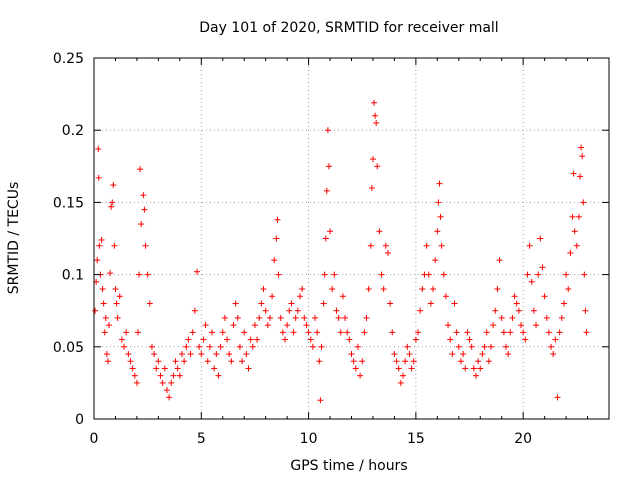  Describe the element at coordinates (14, 238) in the screenshot. I see `y-axis-label: SRMTID / TECUs` at that location.